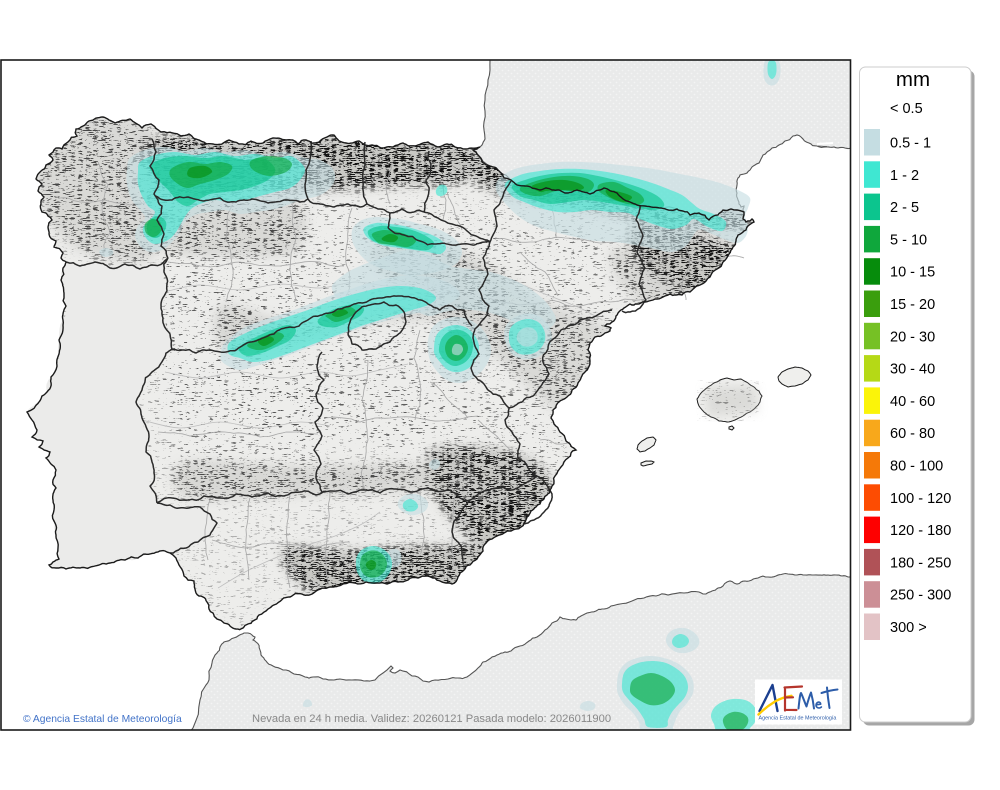  I want to click on svg-text: < 0.5, so click(906, 109).